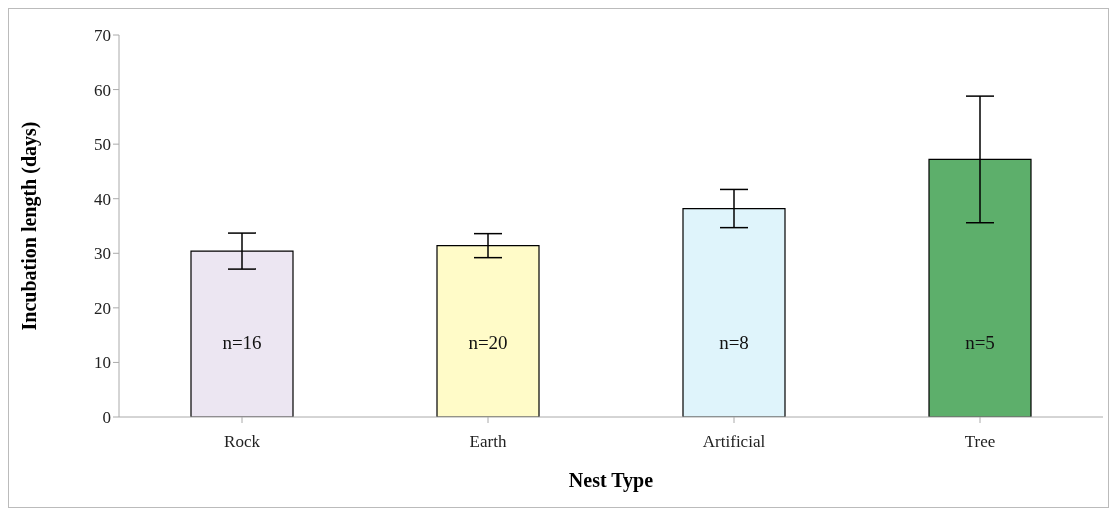 This screenshot has height=514, width=1115. Describe the element at coordinates (980, 442) in the screenshot. I see `x-tick-label: Tree` at that location.